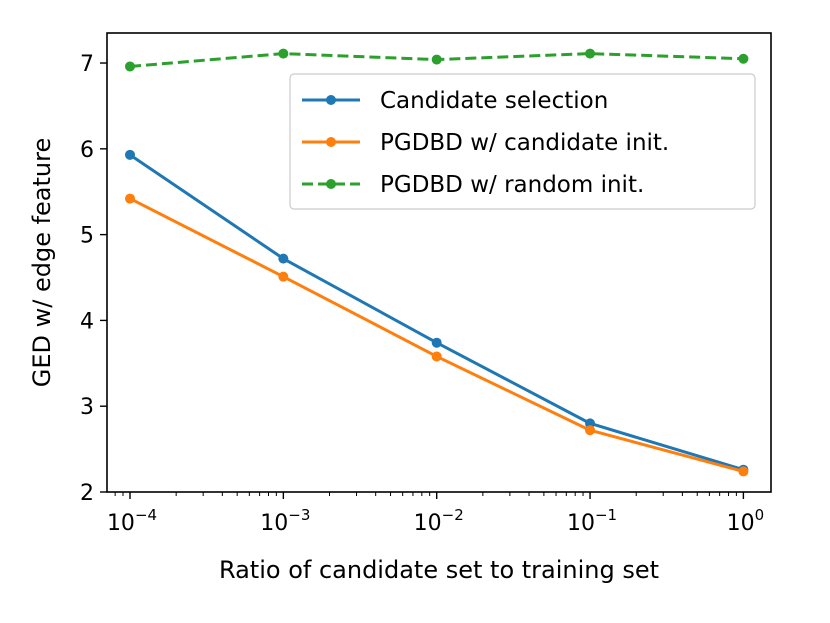  I want to click on x-tick-label: 10⁰, so click(746, 521).